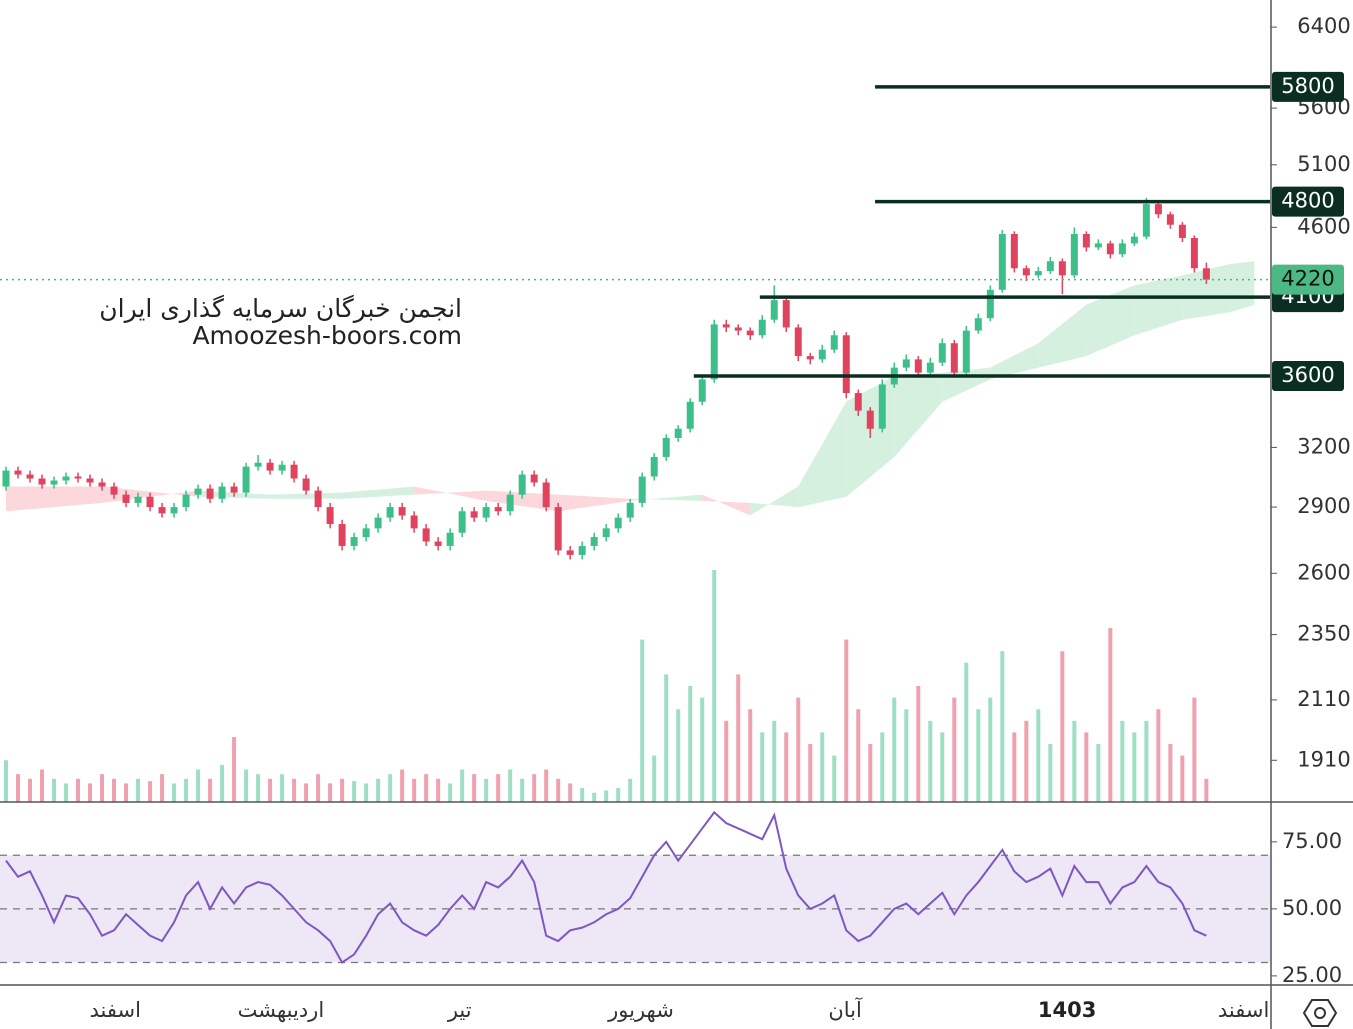 The width and height of the screenshot is (1353, 1029). Describe the element at coordinates (1323, 572) in the screenshot. I see `y-tick-label: 2600` at that location.